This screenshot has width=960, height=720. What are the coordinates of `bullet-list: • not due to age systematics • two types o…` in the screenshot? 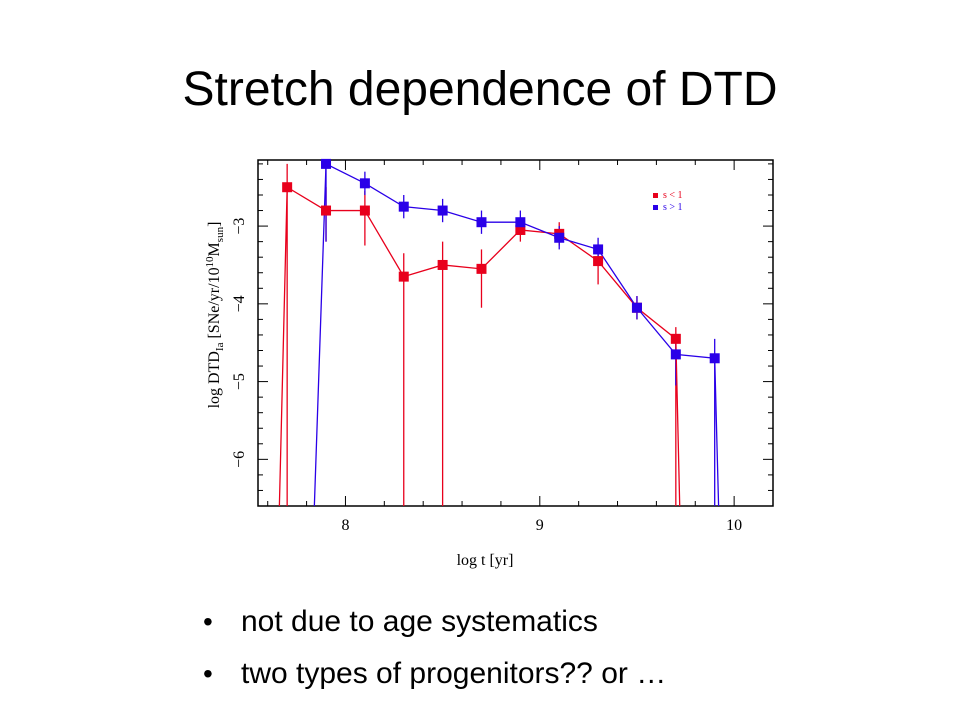 It's located at (434, 648).